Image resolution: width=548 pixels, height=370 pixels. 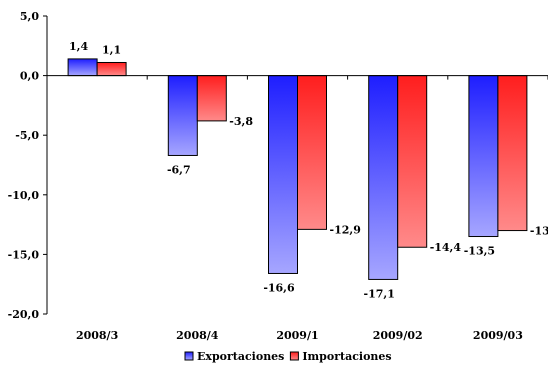 What do you see at coordinates (294, 356) in the screenshot?
I see `legend-swatch-importaciones` at bounding box center [294, 356].